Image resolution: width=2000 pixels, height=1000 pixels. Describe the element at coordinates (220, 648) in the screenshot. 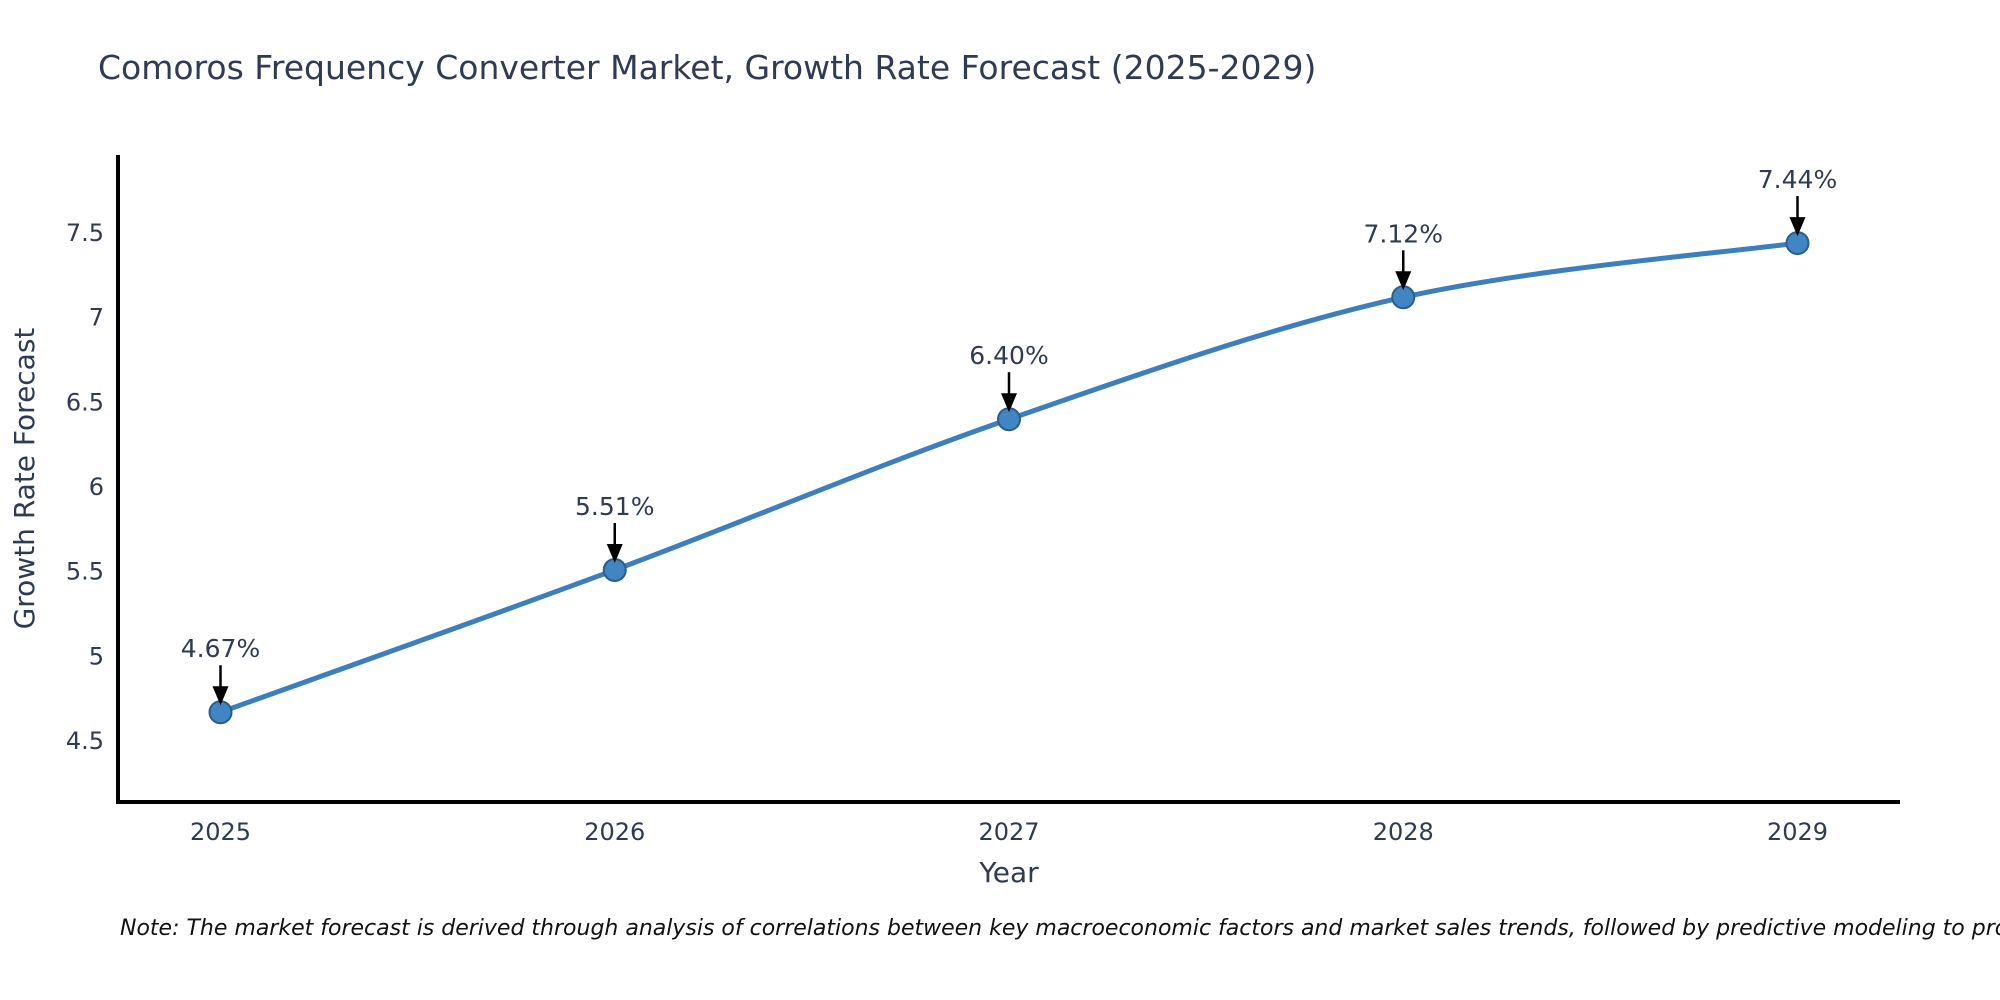

I see `data-point-label-2025: 4.67%` at that location.